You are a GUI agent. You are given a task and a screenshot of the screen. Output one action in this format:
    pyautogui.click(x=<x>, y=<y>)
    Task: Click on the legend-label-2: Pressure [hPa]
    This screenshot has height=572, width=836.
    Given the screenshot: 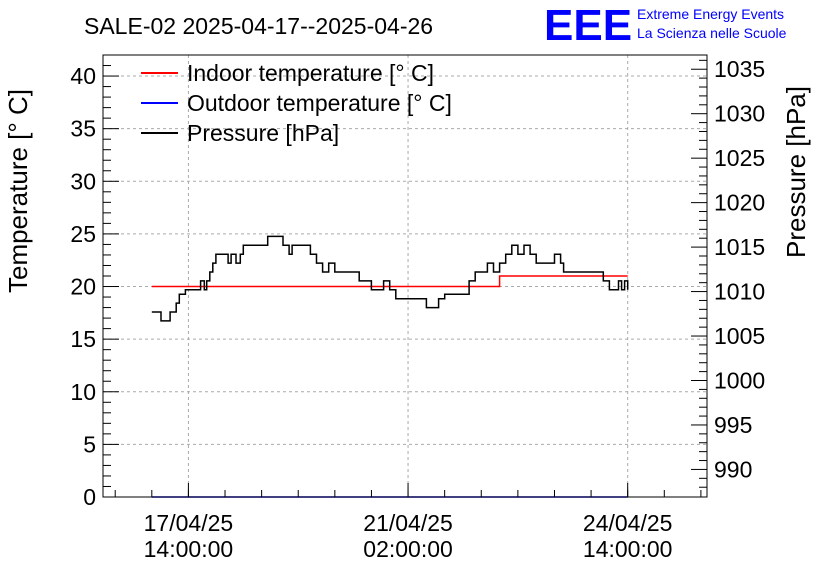 What is the action you would take?
    pyautogui.click(x=263, y=133)
    